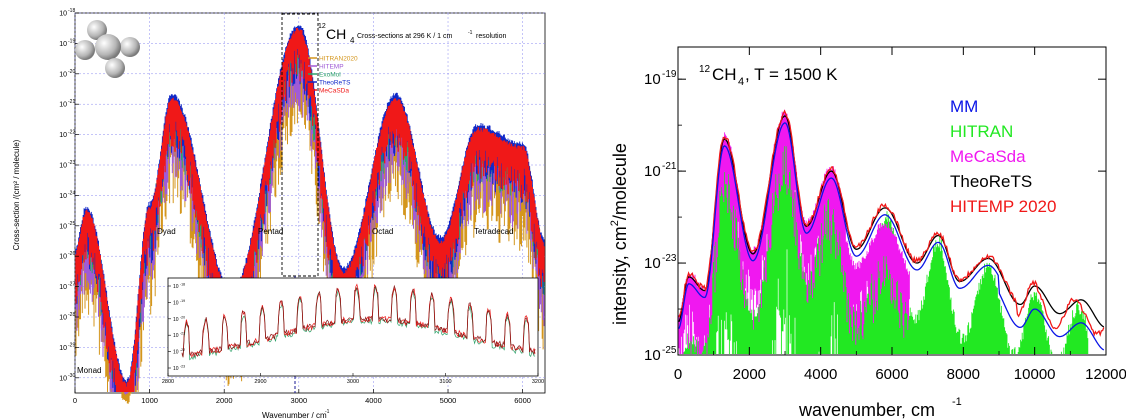  What do you see at coordinates (963, 374) in the screenshot?
I see `right-x-tick-label: 8000` at bounding box center [963, 374].